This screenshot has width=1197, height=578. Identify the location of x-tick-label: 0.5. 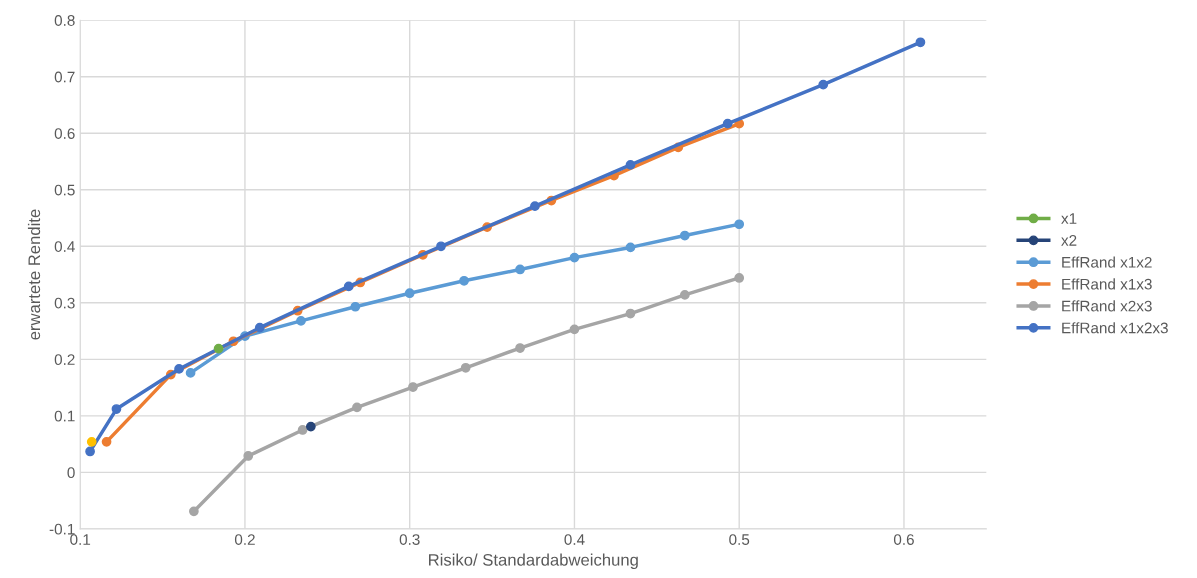
(739, 539).